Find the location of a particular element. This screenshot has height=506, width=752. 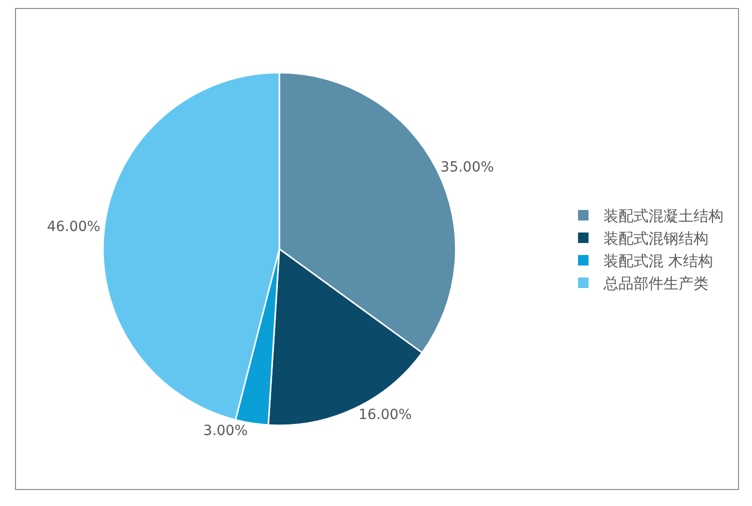

legend-label: 总品部件生产类 is located at coordinates (655, 283).